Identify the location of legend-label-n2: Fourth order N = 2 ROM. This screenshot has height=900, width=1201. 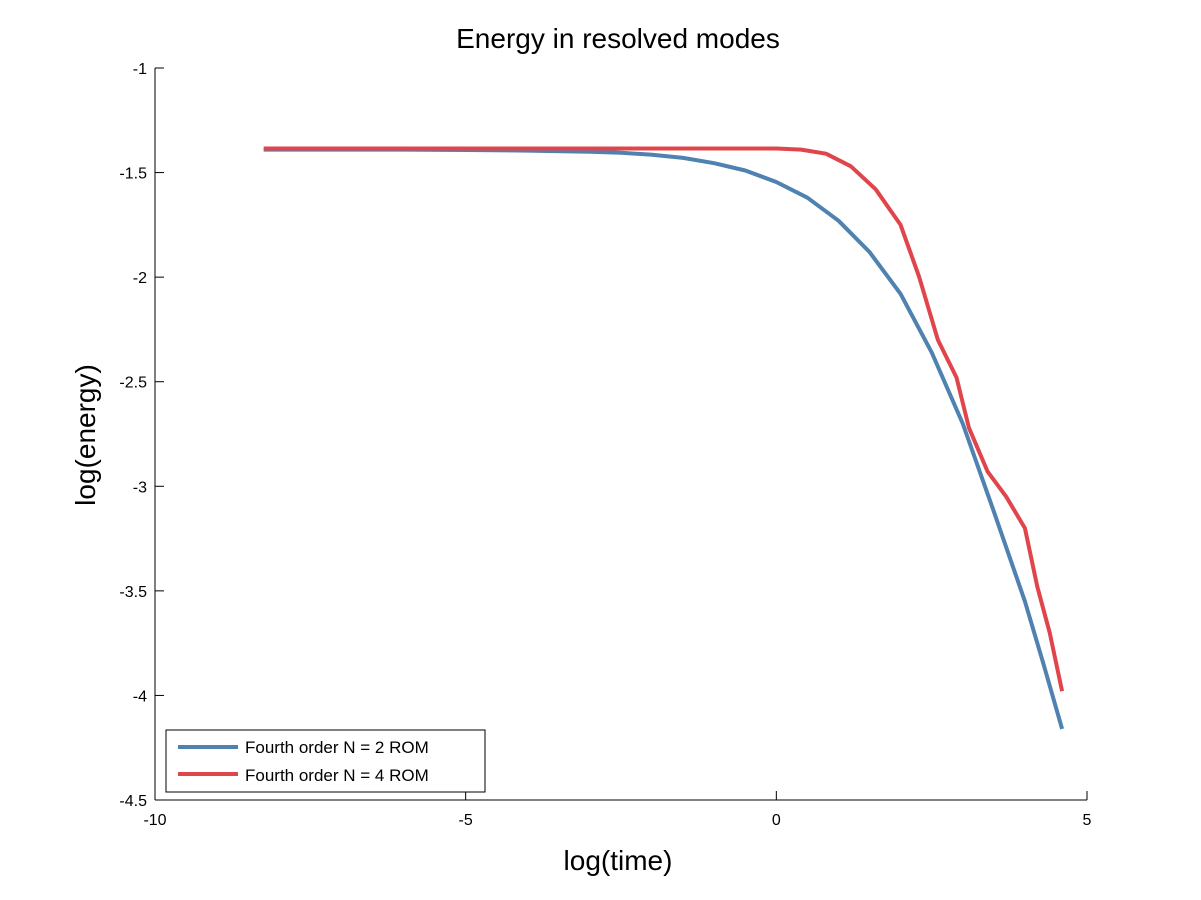
(337, 747).